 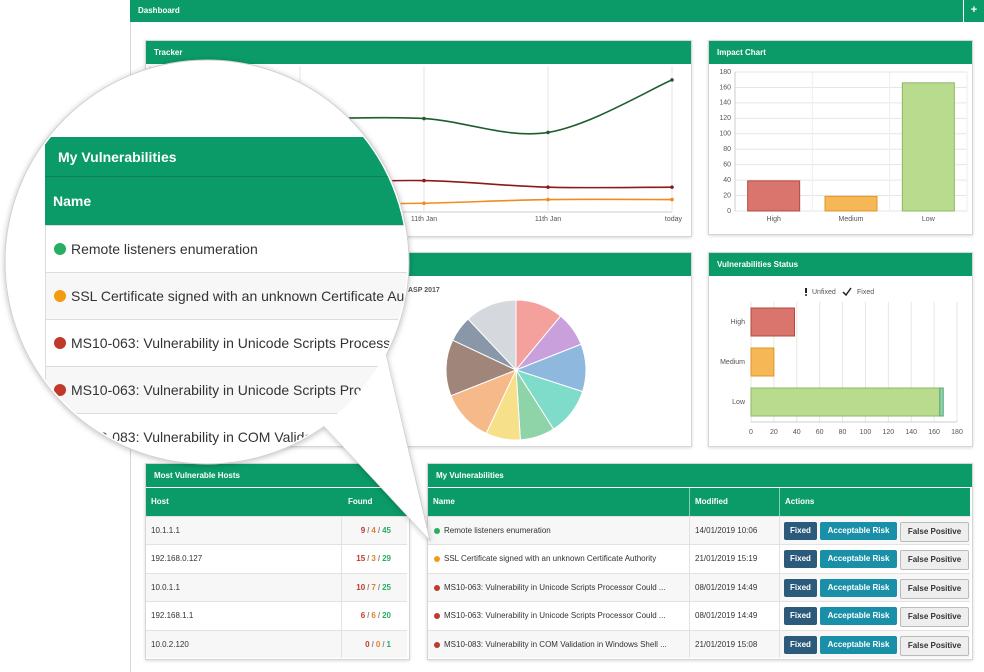 What do you see at coordinates (226, 248) in the screenshot?
I see `zoom-row: Remote listeners enumeration` at bounding box center [226, 248].